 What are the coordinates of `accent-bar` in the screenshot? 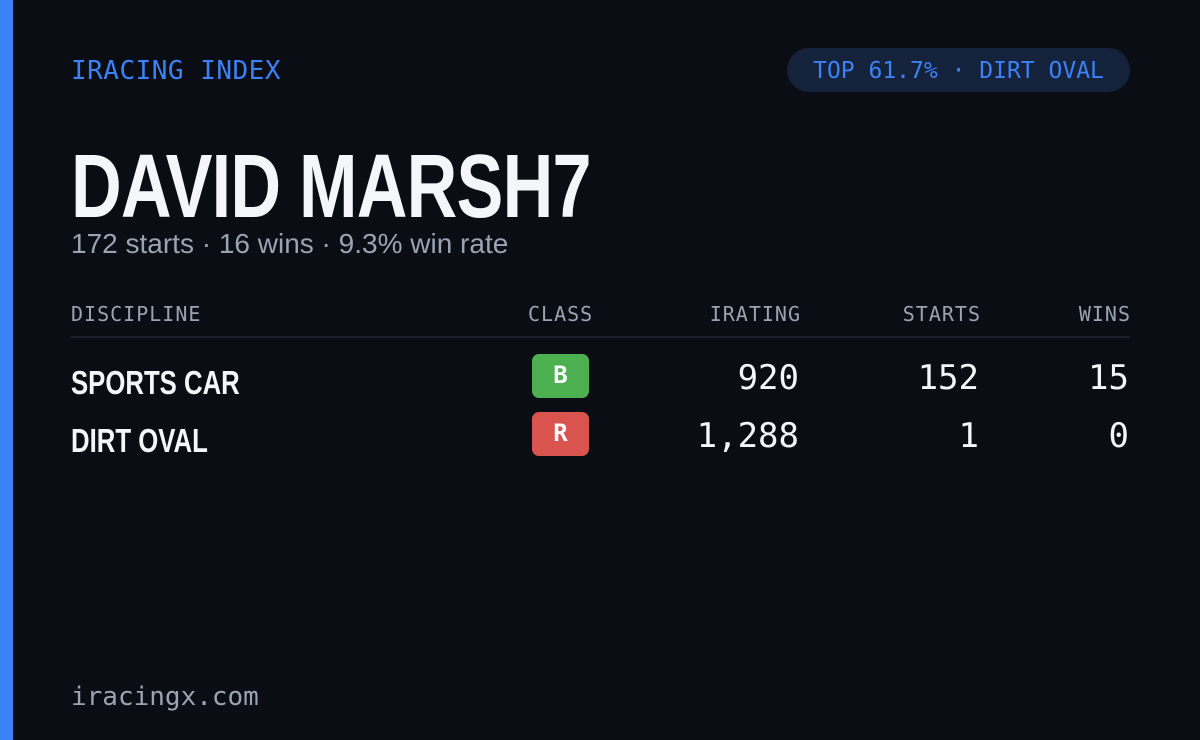 It's located at (6, 370).